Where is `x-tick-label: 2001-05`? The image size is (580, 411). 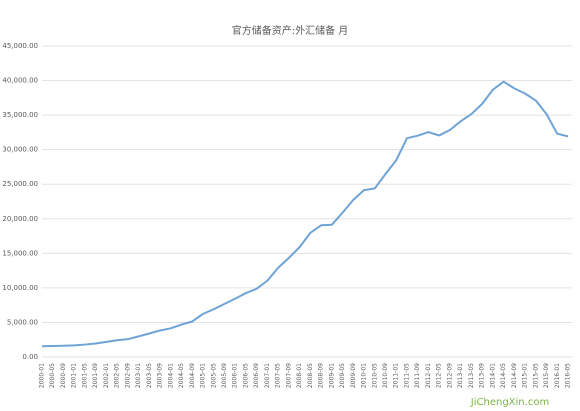 x-tick-label: 2001-05 is located at coordinates (84, 375).